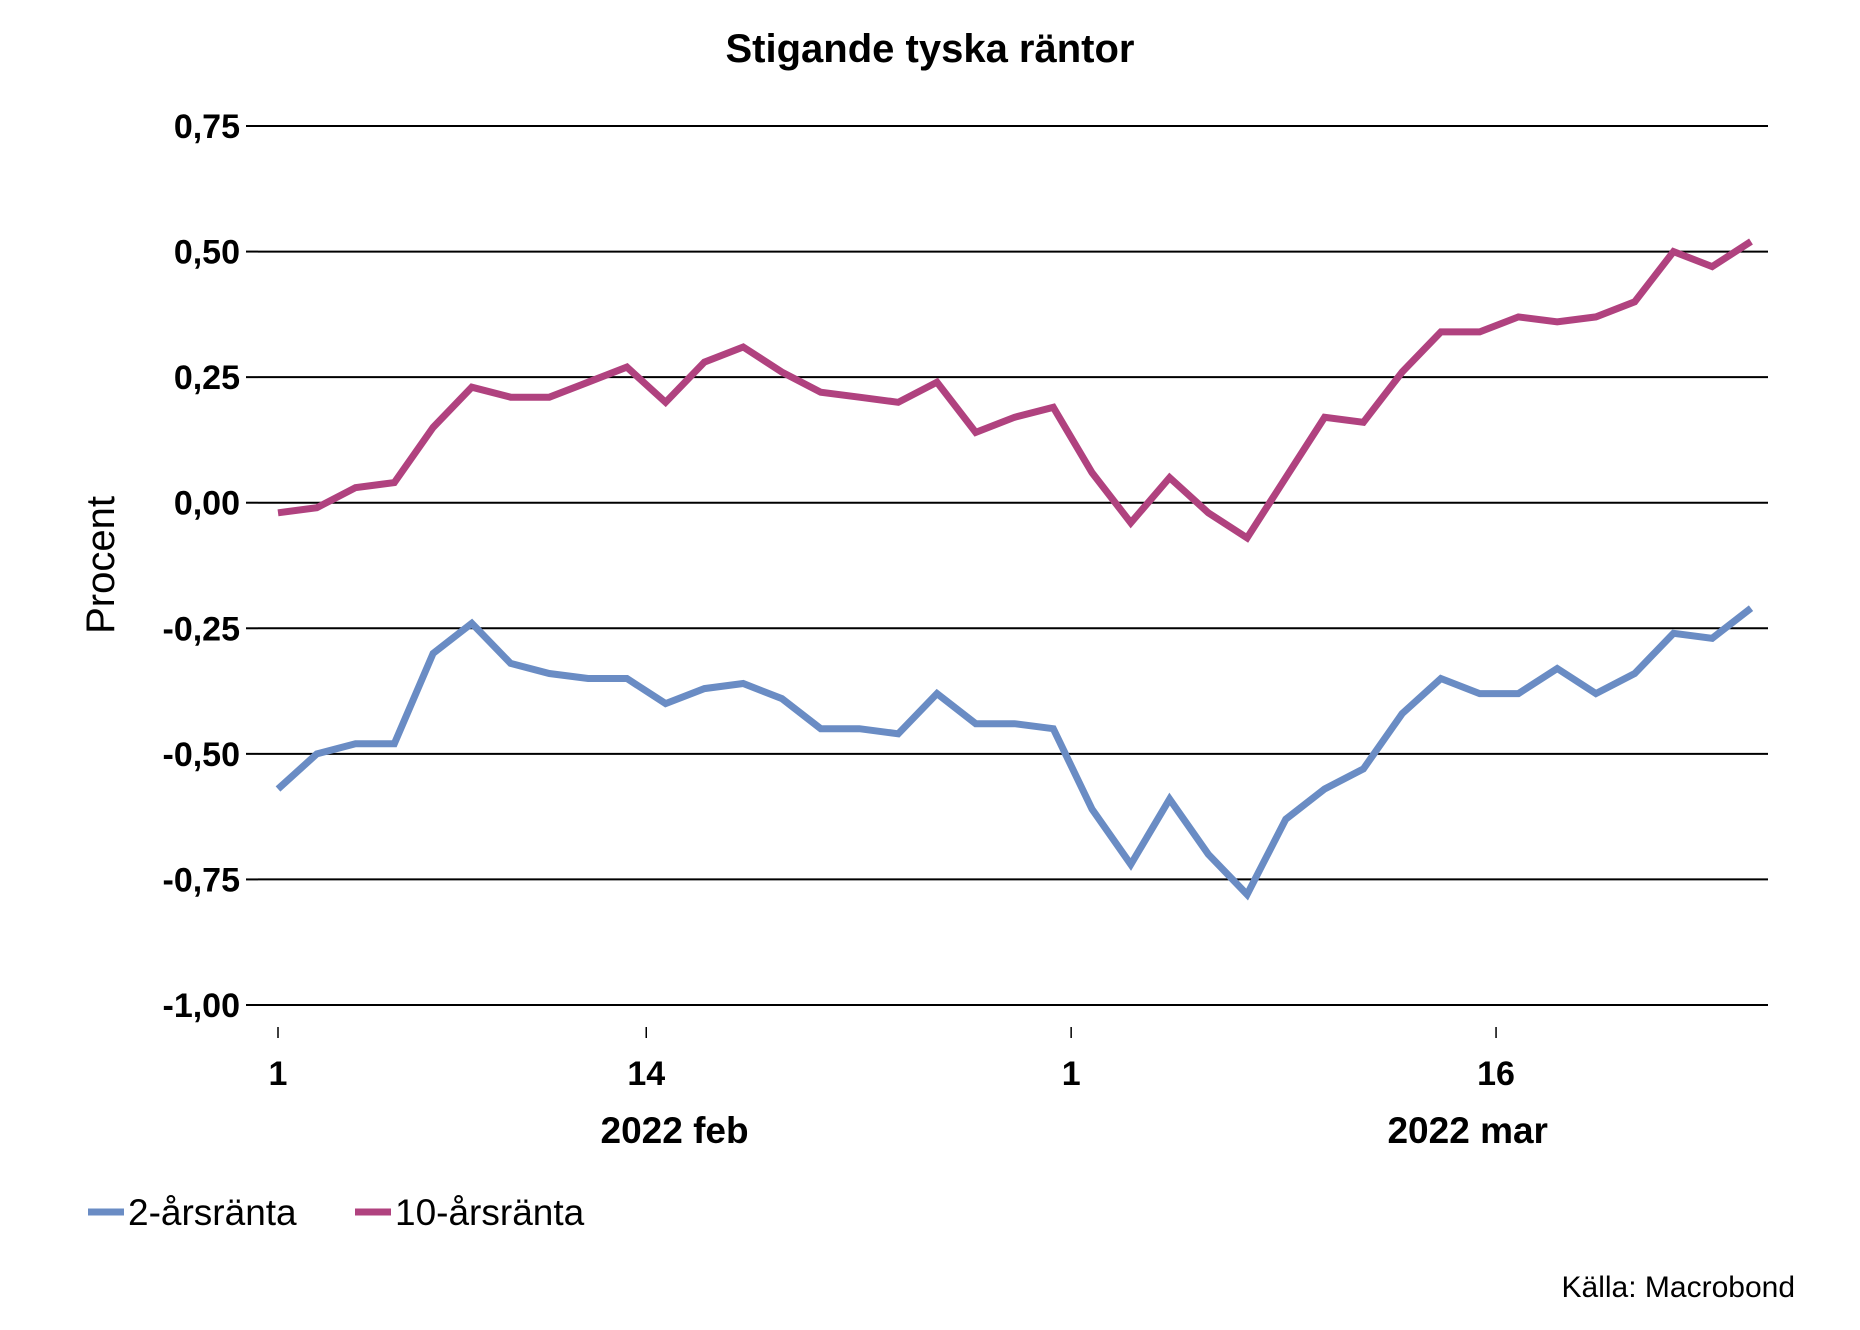 The width and height of the screenshot is (1860, 1330). I want to click on y-tick-label: -0,50, so click(202, 755).